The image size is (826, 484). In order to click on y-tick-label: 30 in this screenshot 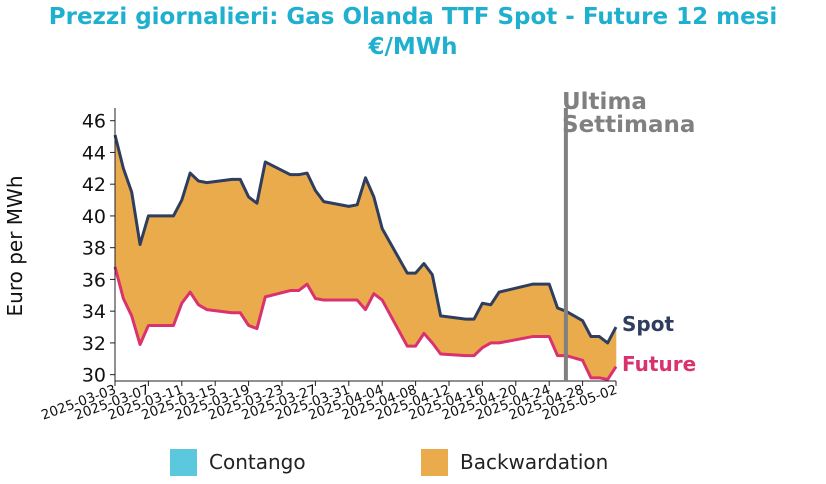, I will do `click(94, 376)`.